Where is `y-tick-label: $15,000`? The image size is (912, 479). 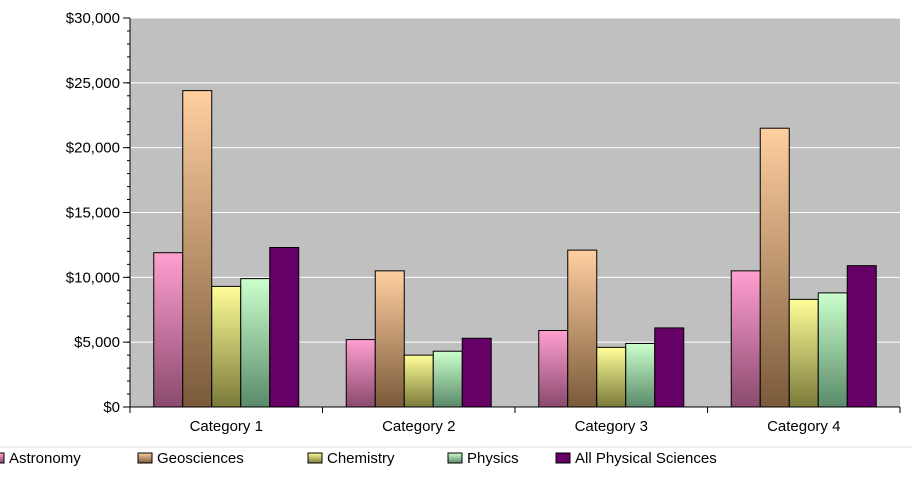 y-tick-label: $15,000 is located at coordinates (93, 213).